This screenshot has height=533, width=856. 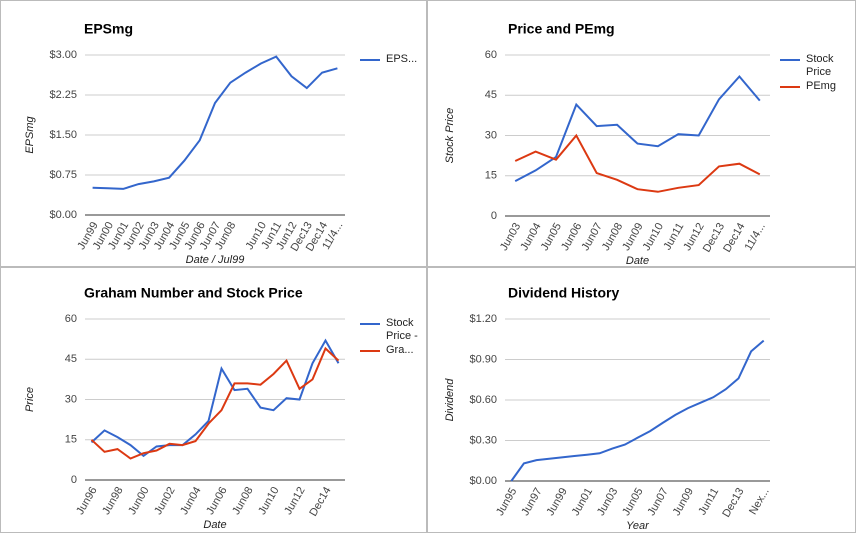 I want to click on x-tick-label: Jun11, so click(x=708, y=501).